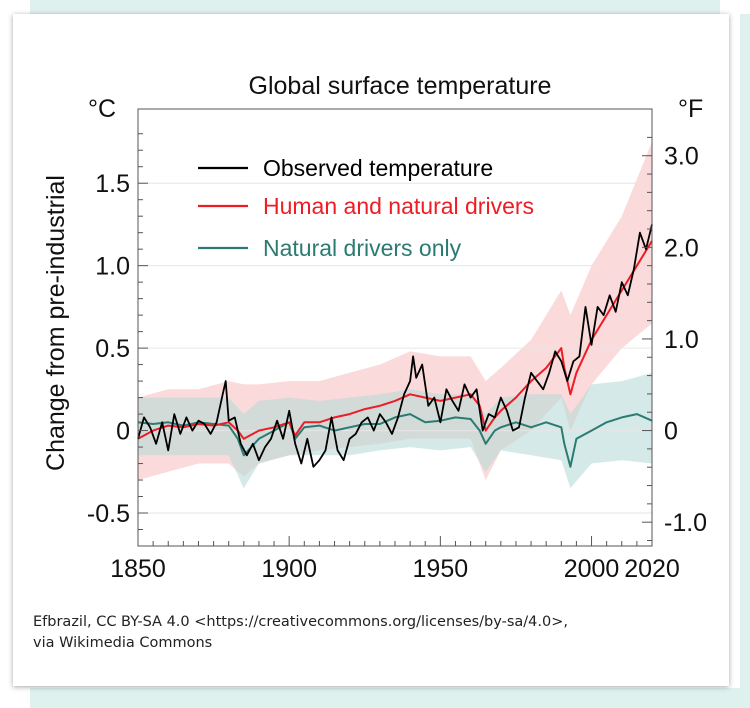 The height and width of the screenshot is (708, 750). What do you see at coordinates (671, 432) in the screenshot?
I see `y-right-tick-label: 0` at bounding box center [671, 432].